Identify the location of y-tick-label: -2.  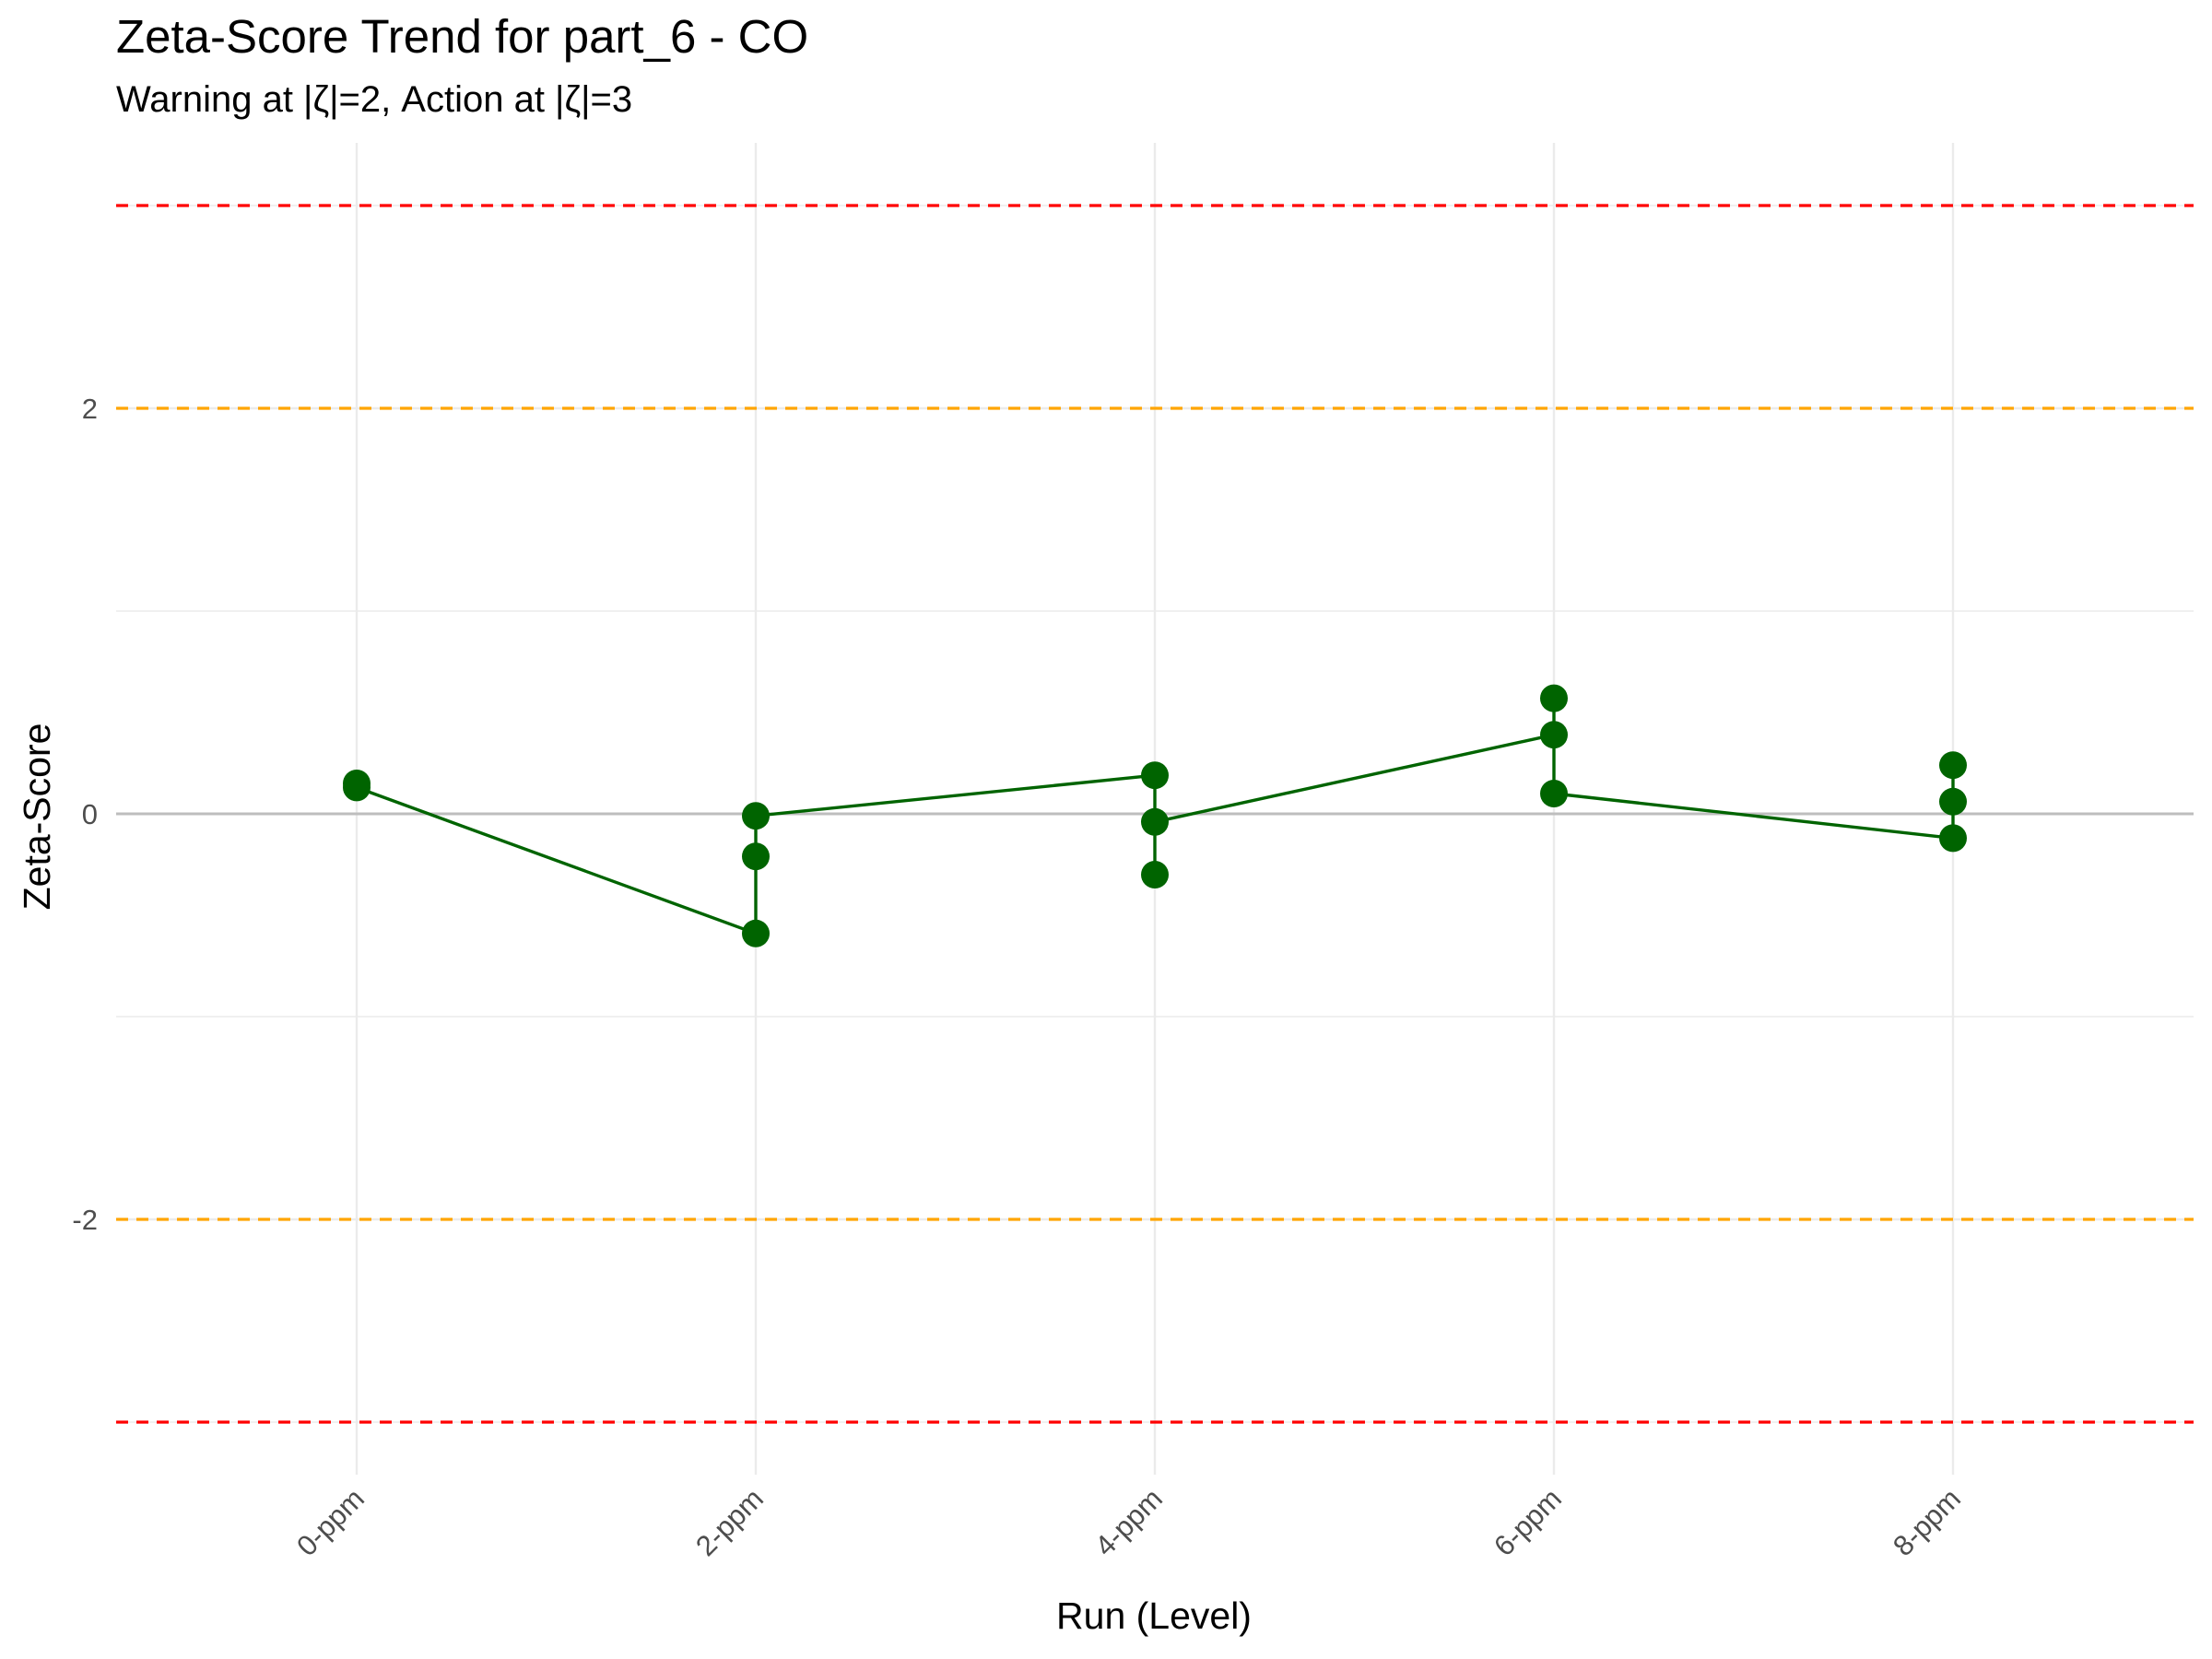
(85, 1220).